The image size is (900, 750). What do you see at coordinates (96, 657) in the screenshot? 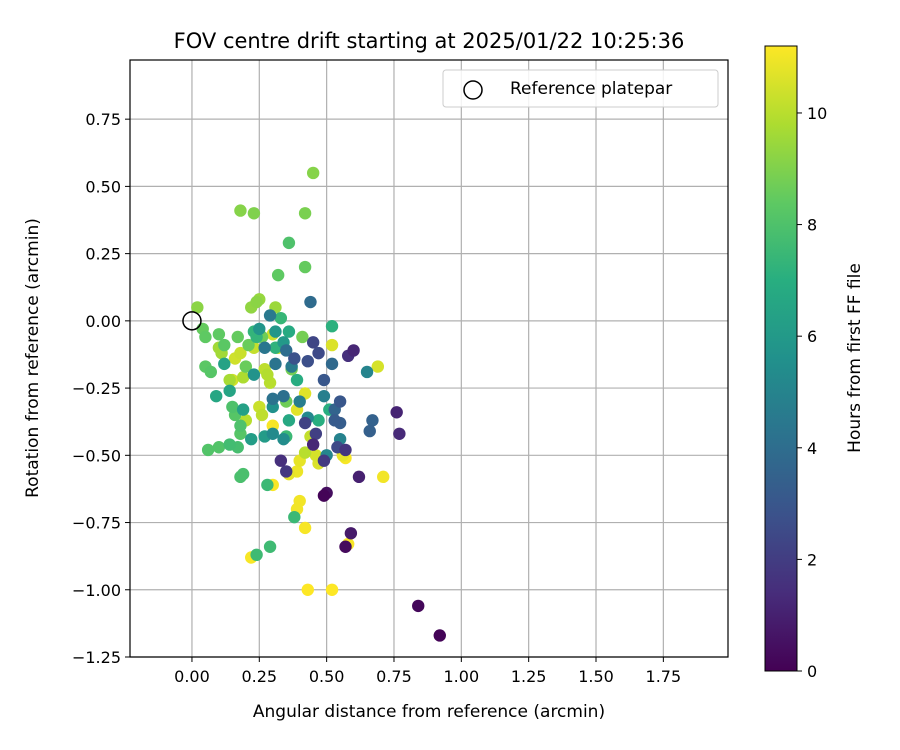
I see `y-tick-label: −1.25` at bounding box center [96, 657].